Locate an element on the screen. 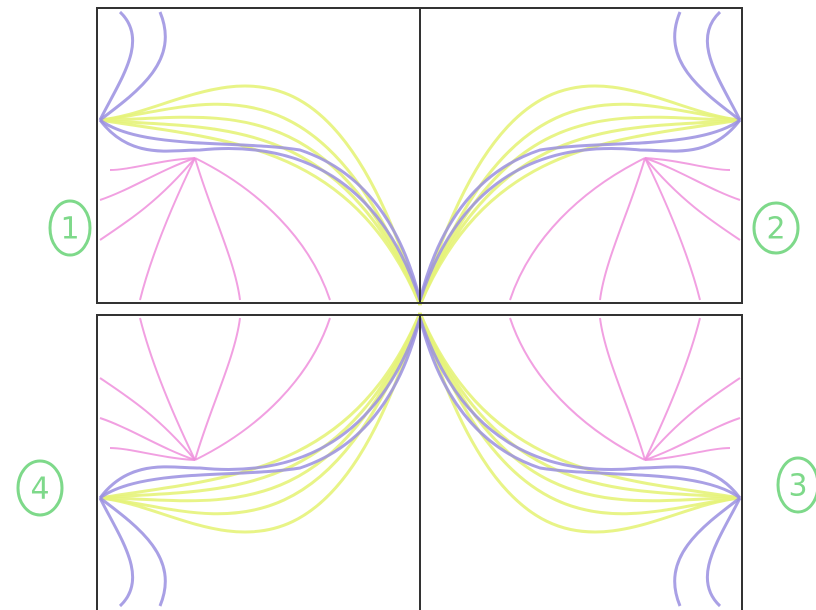 The width and height of the screenshot is (816, 610). quadrant-label: 3 is located at coordinates (797, 486).